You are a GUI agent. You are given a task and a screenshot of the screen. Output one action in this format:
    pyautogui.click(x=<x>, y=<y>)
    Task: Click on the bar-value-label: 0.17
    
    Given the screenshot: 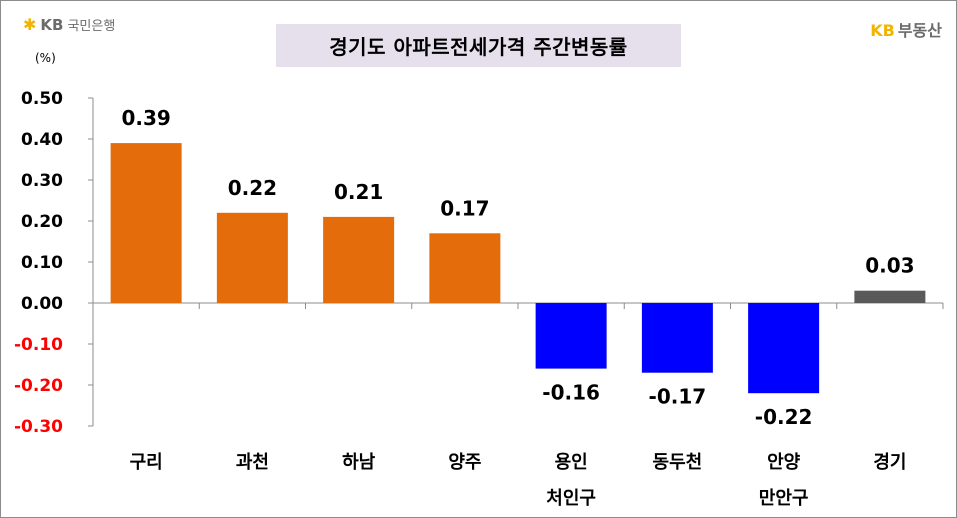 What is the action you would take?
    pyautogui.click(x=464, y=208)
    